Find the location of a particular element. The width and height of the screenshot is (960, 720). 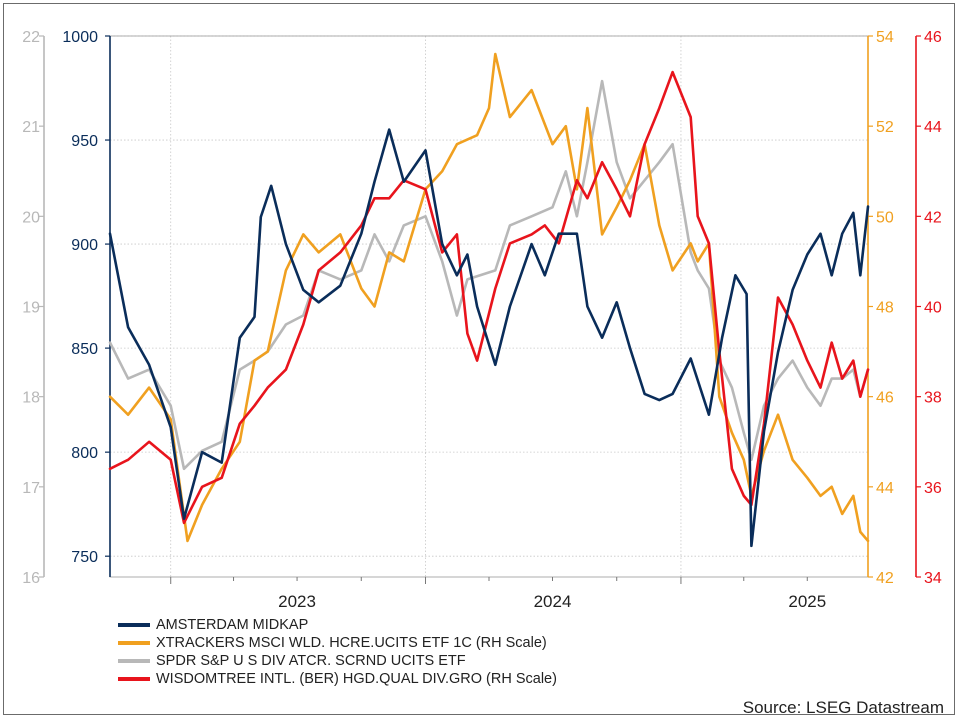

tick-label: 21 is located at coordinates (31, 127).